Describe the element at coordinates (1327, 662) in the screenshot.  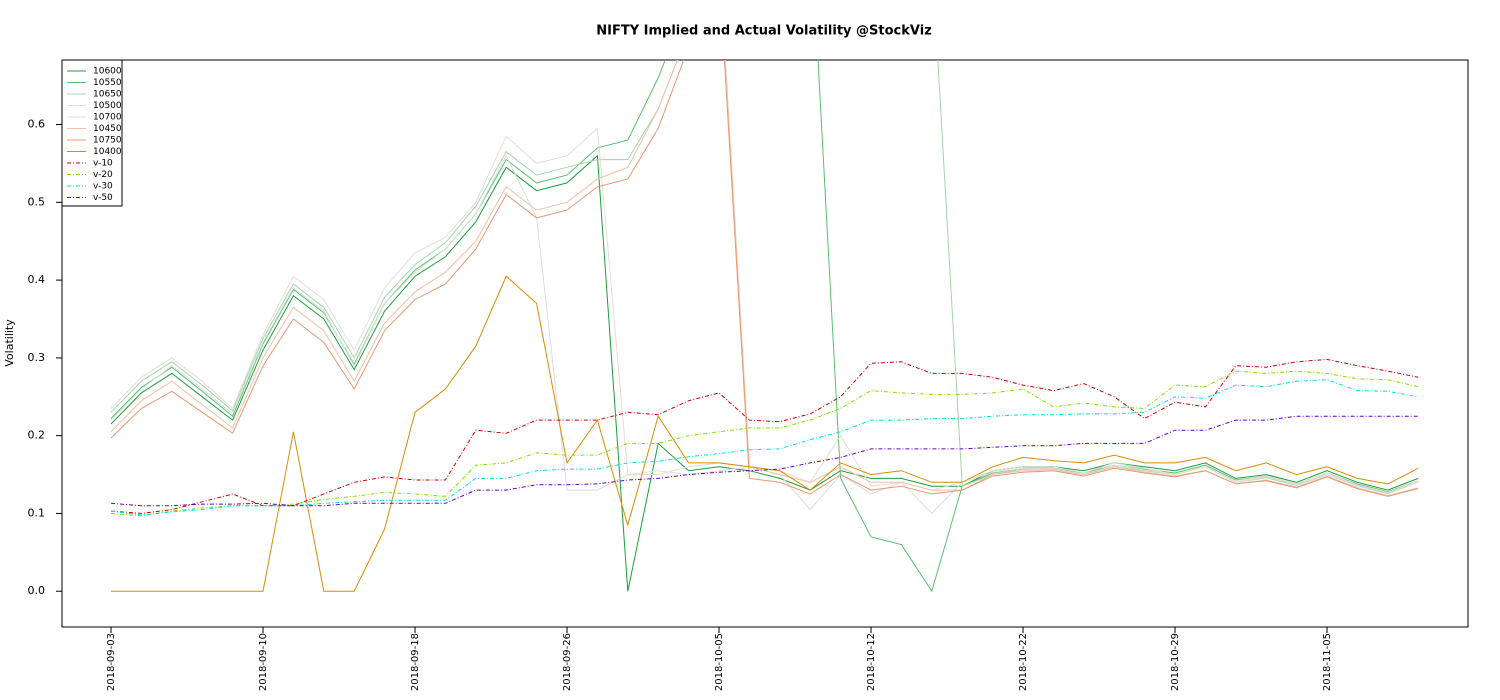
I see `x-tick-label: 2018-11-05` at that location.